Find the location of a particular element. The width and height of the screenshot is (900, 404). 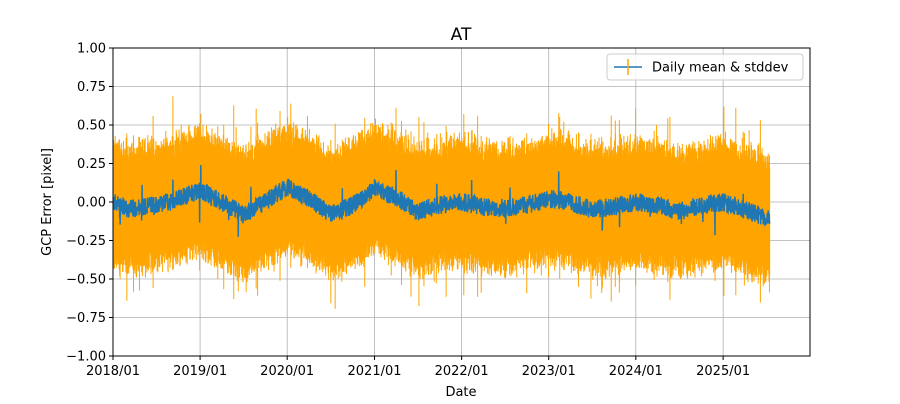

y-axis-label: GCP Error [pixel] is located at coordinates (47, 202).